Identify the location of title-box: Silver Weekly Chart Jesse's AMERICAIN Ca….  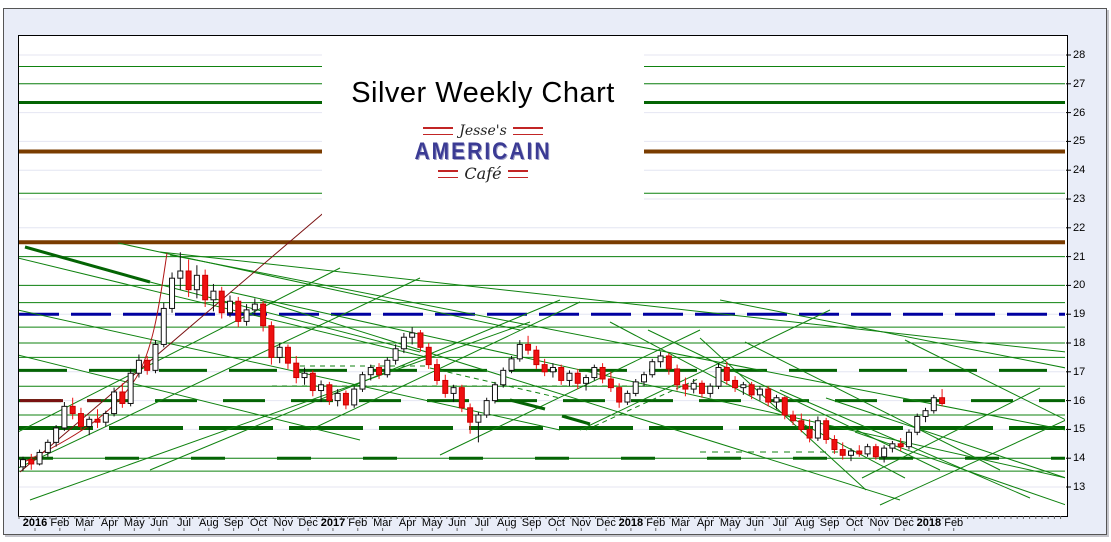
(483, 139).